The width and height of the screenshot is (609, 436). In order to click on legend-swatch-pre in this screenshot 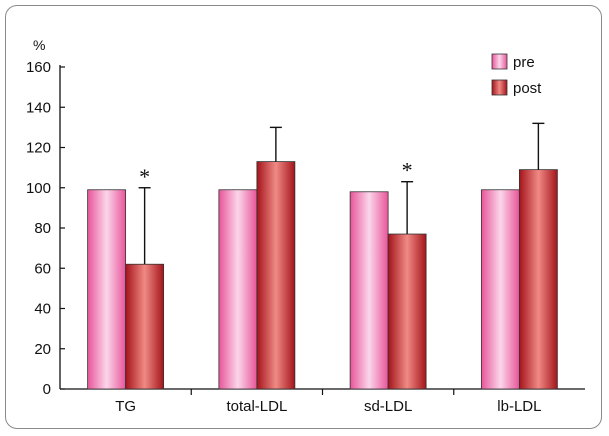, I will do `click(499, 61)`.